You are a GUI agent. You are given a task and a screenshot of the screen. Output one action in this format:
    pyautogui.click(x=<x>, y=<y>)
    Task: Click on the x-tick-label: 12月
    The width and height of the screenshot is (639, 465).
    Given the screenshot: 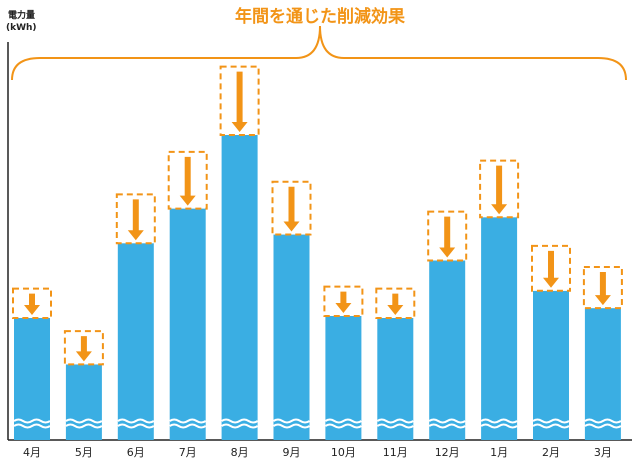 What is the action you would take?
    pyautogui.click(x=447, y=452)
    